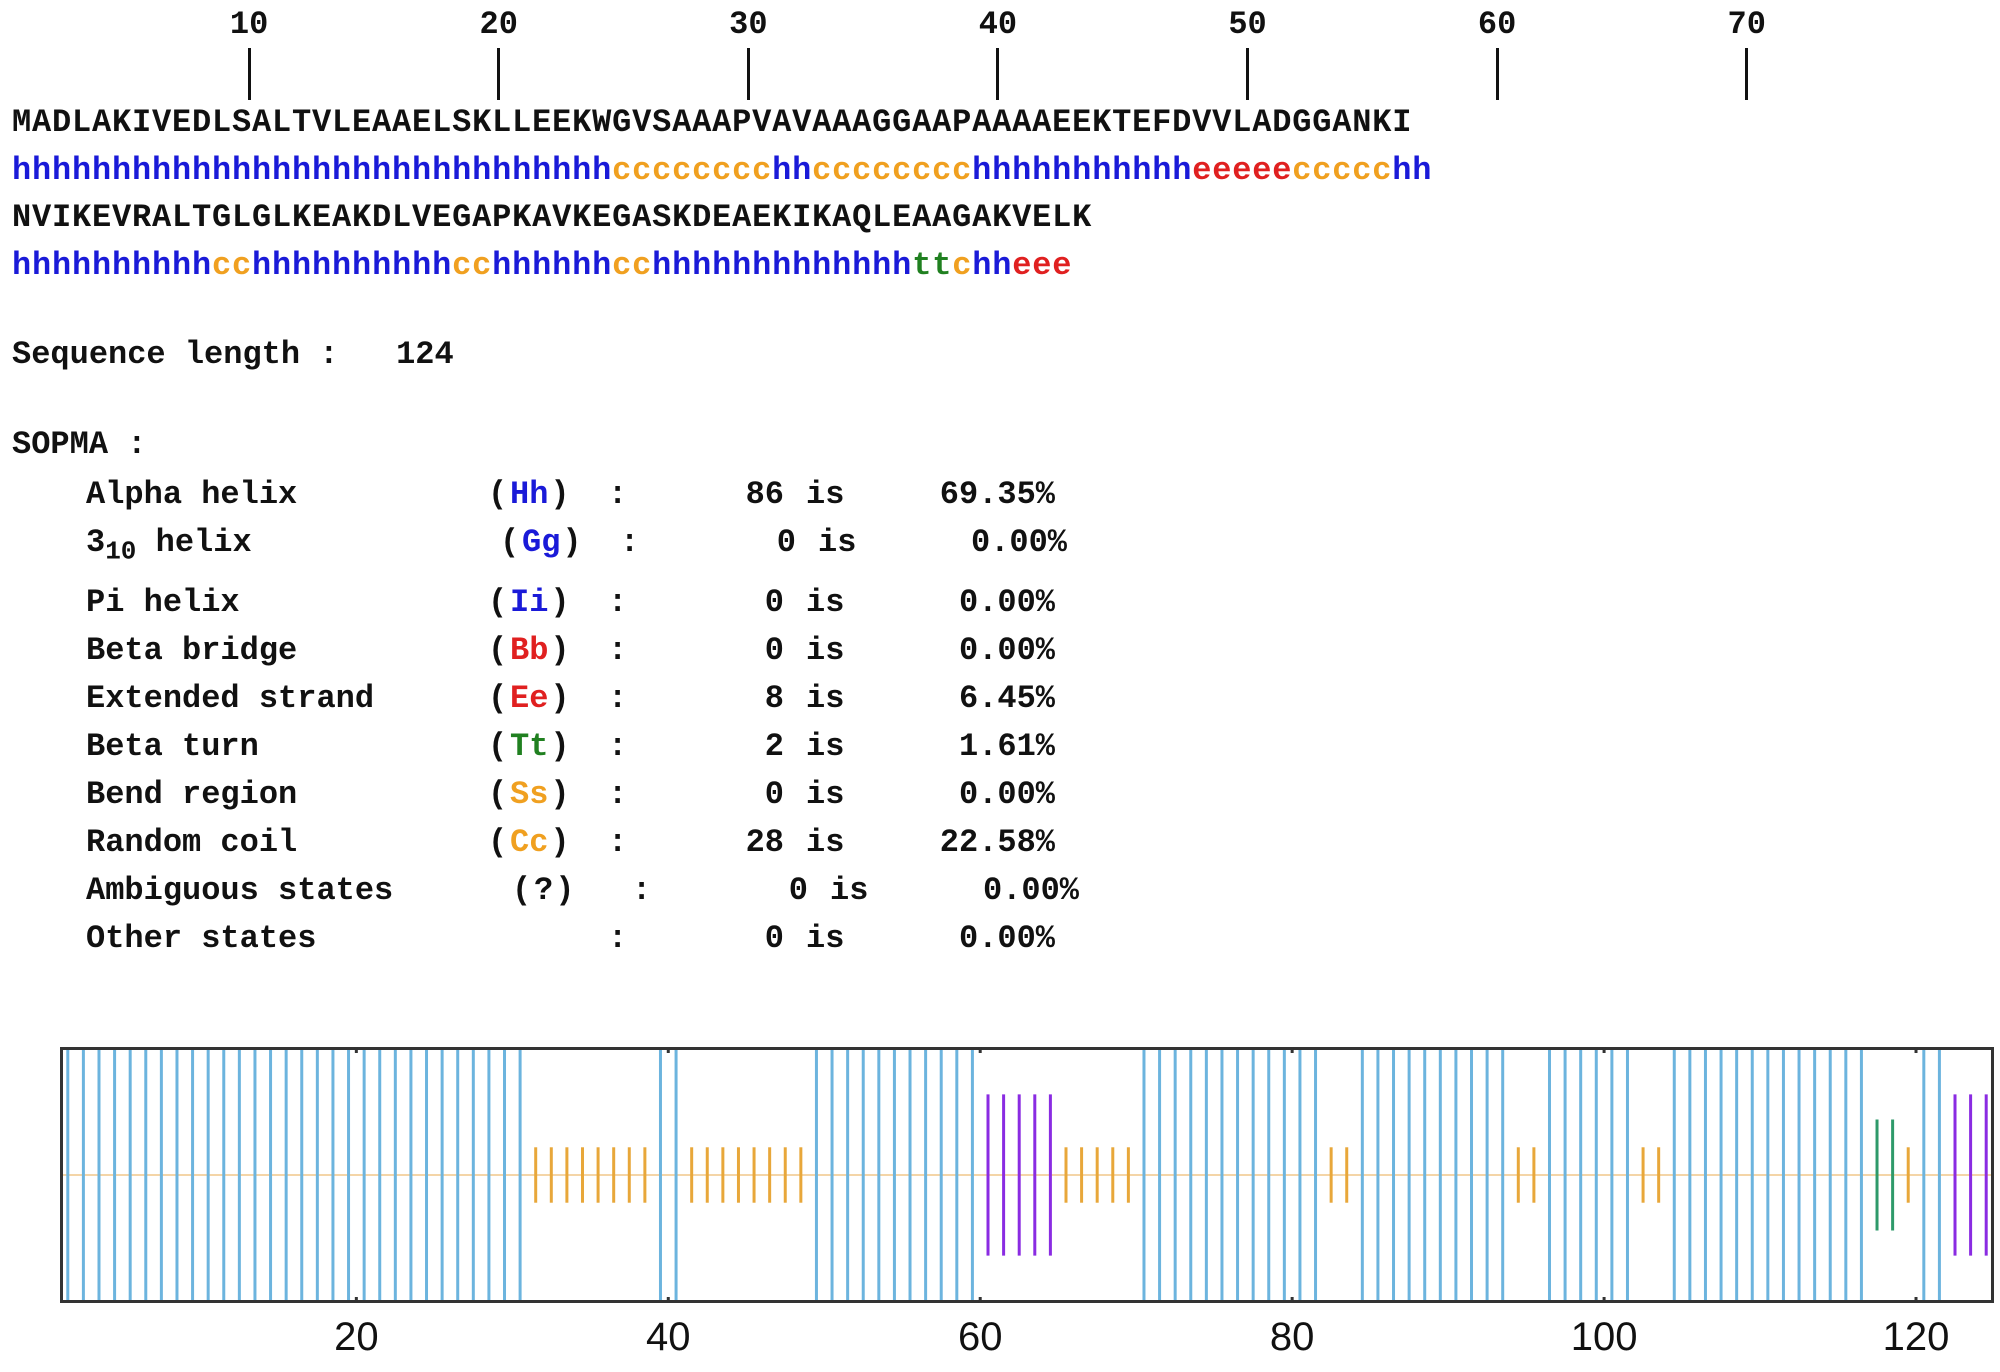 The image size is (2000, 1372). I want to click on ss-run: ccccc, so click(1342, 170).